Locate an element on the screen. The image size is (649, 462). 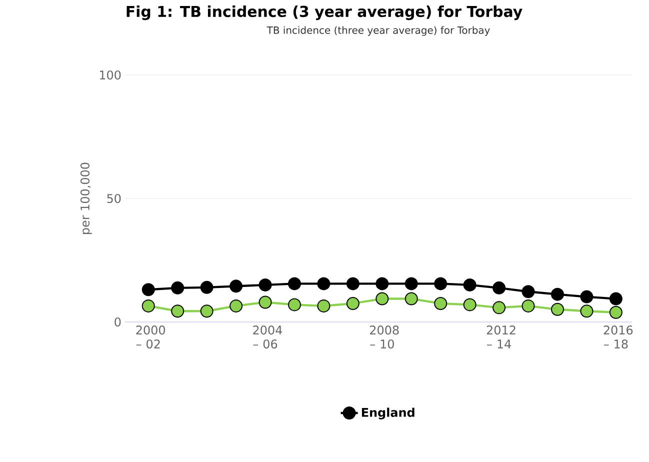
x-tick-label: 2008 – 10 is located at coordinates (384, 337).